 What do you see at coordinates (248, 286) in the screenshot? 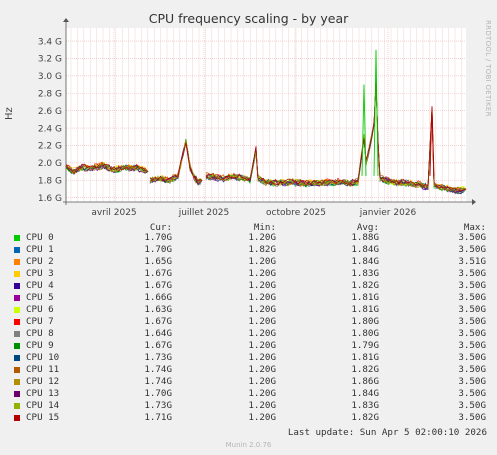
I see `legend-row: CPU 4 1.67G 1.20G 1.82G 3.50G` at bounding box center [248, 286].